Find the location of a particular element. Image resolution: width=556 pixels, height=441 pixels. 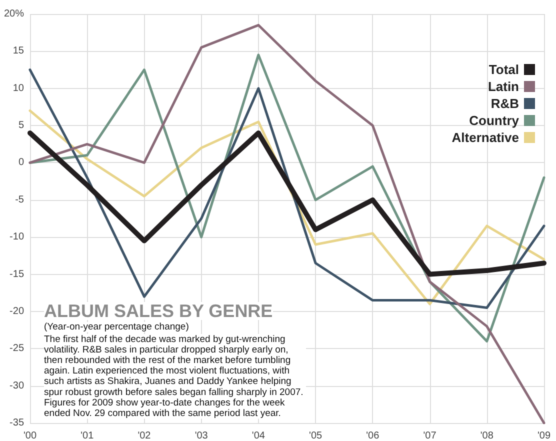

x-tick-label: '05 is located at coordinates (316, 435).